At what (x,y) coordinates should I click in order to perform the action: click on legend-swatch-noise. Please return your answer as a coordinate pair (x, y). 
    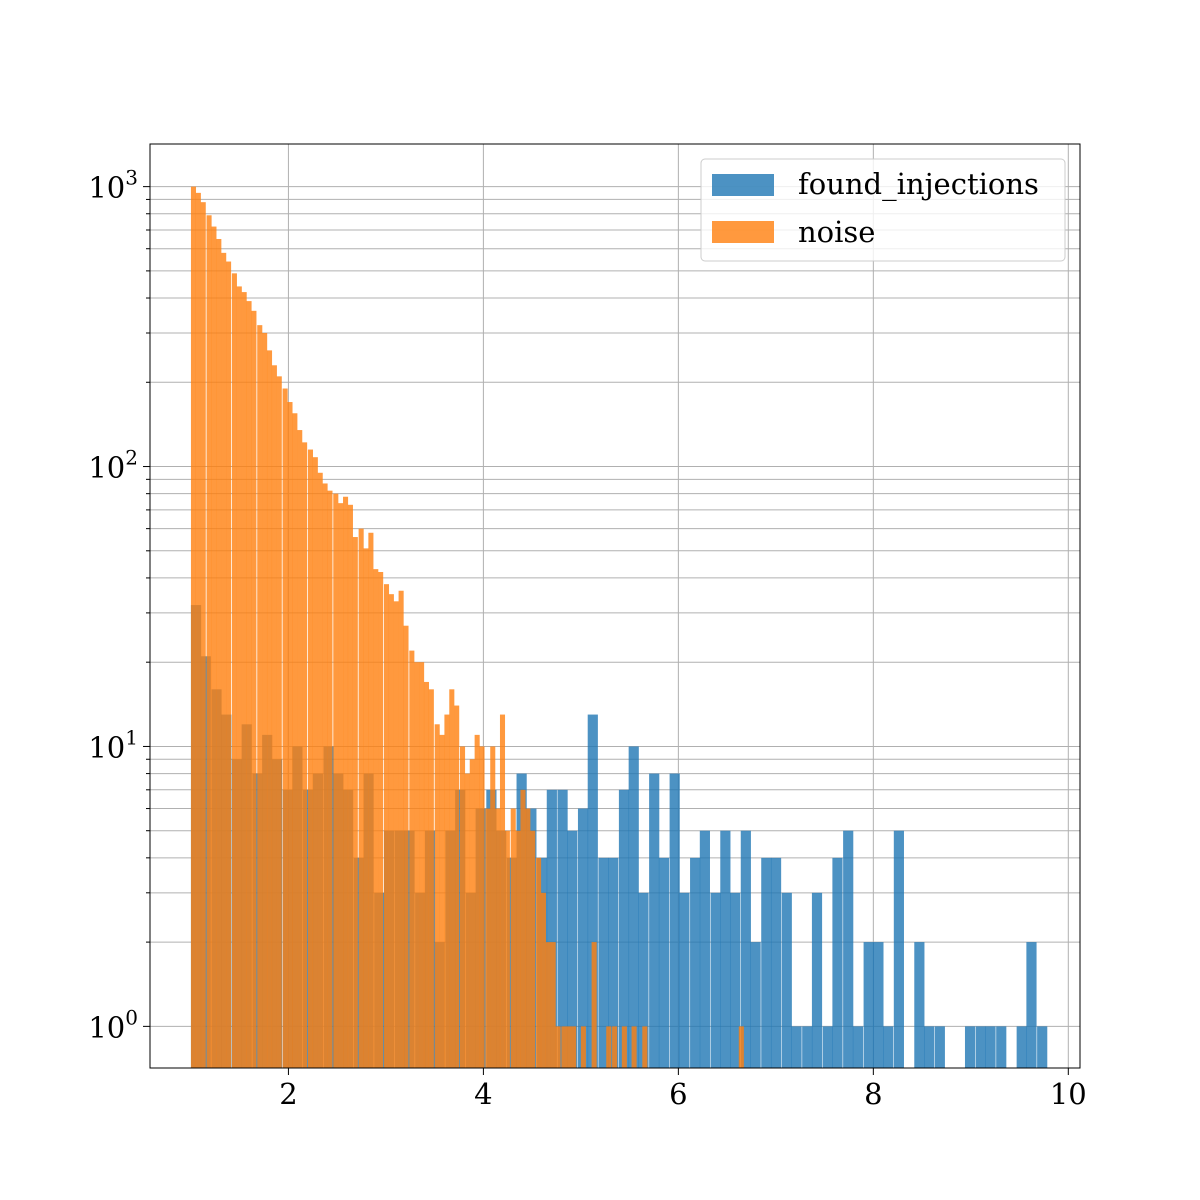
    Looking at the image, I should click on (743, 232).